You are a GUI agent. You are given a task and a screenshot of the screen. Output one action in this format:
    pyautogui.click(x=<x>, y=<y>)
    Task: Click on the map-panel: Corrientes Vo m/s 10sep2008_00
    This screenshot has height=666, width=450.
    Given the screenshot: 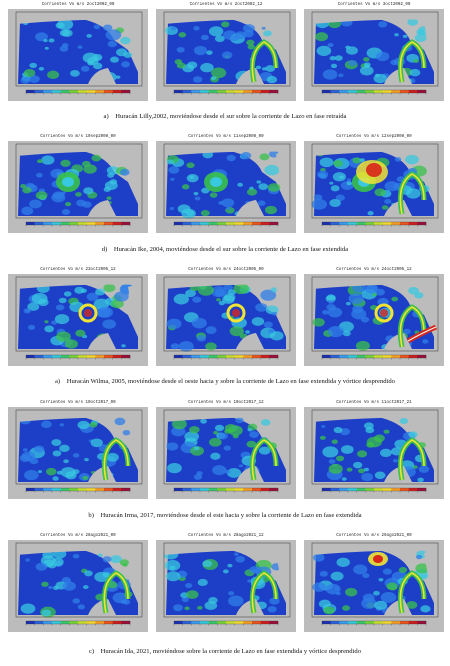 What is the action you would take?
    pyautogui.click(x=78, y=183)
    